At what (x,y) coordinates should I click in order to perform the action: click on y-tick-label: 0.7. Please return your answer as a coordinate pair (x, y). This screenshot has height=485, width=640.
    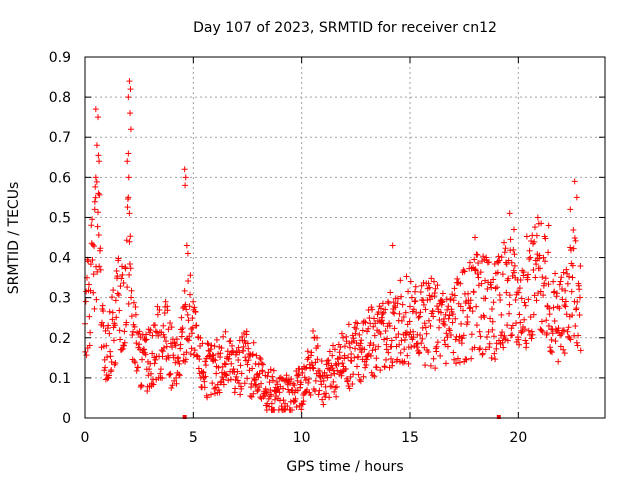
    Looking at the image, I should click on (60, 138).